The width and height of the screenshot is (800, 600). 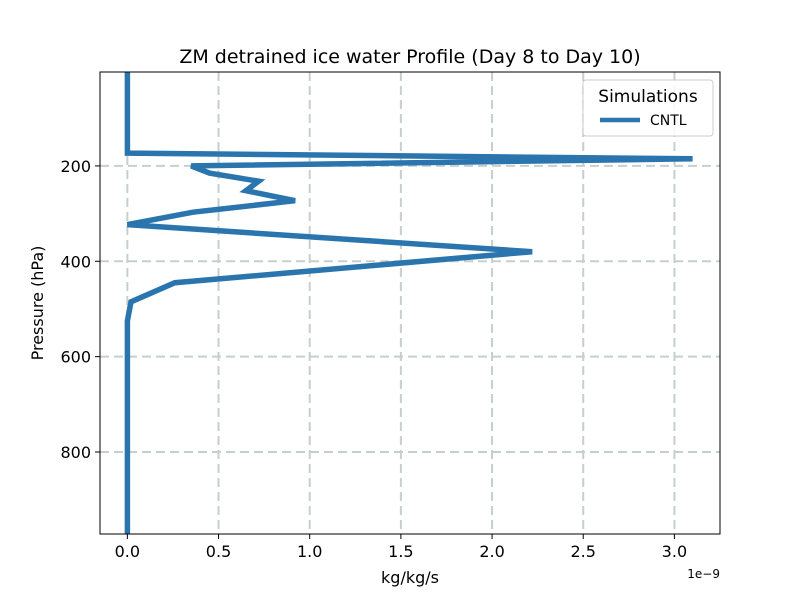 I want to click on x-tick-label: 0.0, so click(x=127, y=551).